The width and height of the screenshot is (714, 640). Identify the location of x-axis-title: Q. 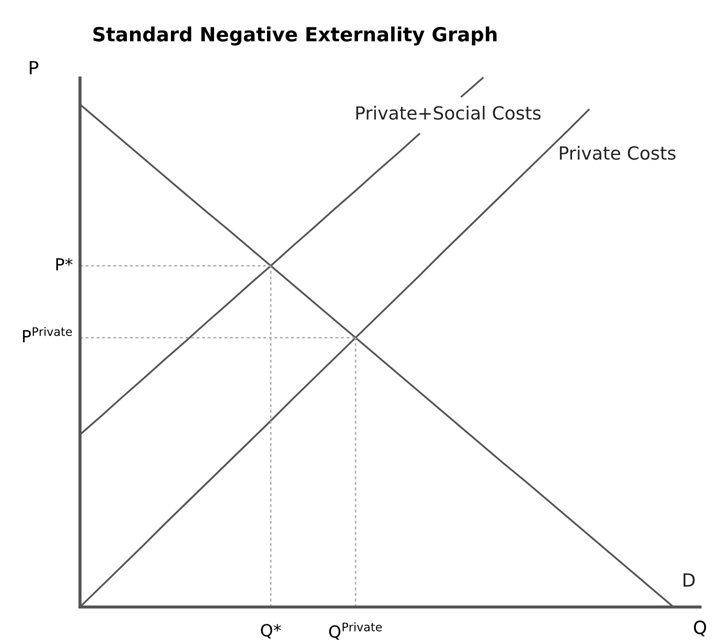
(700, 628).